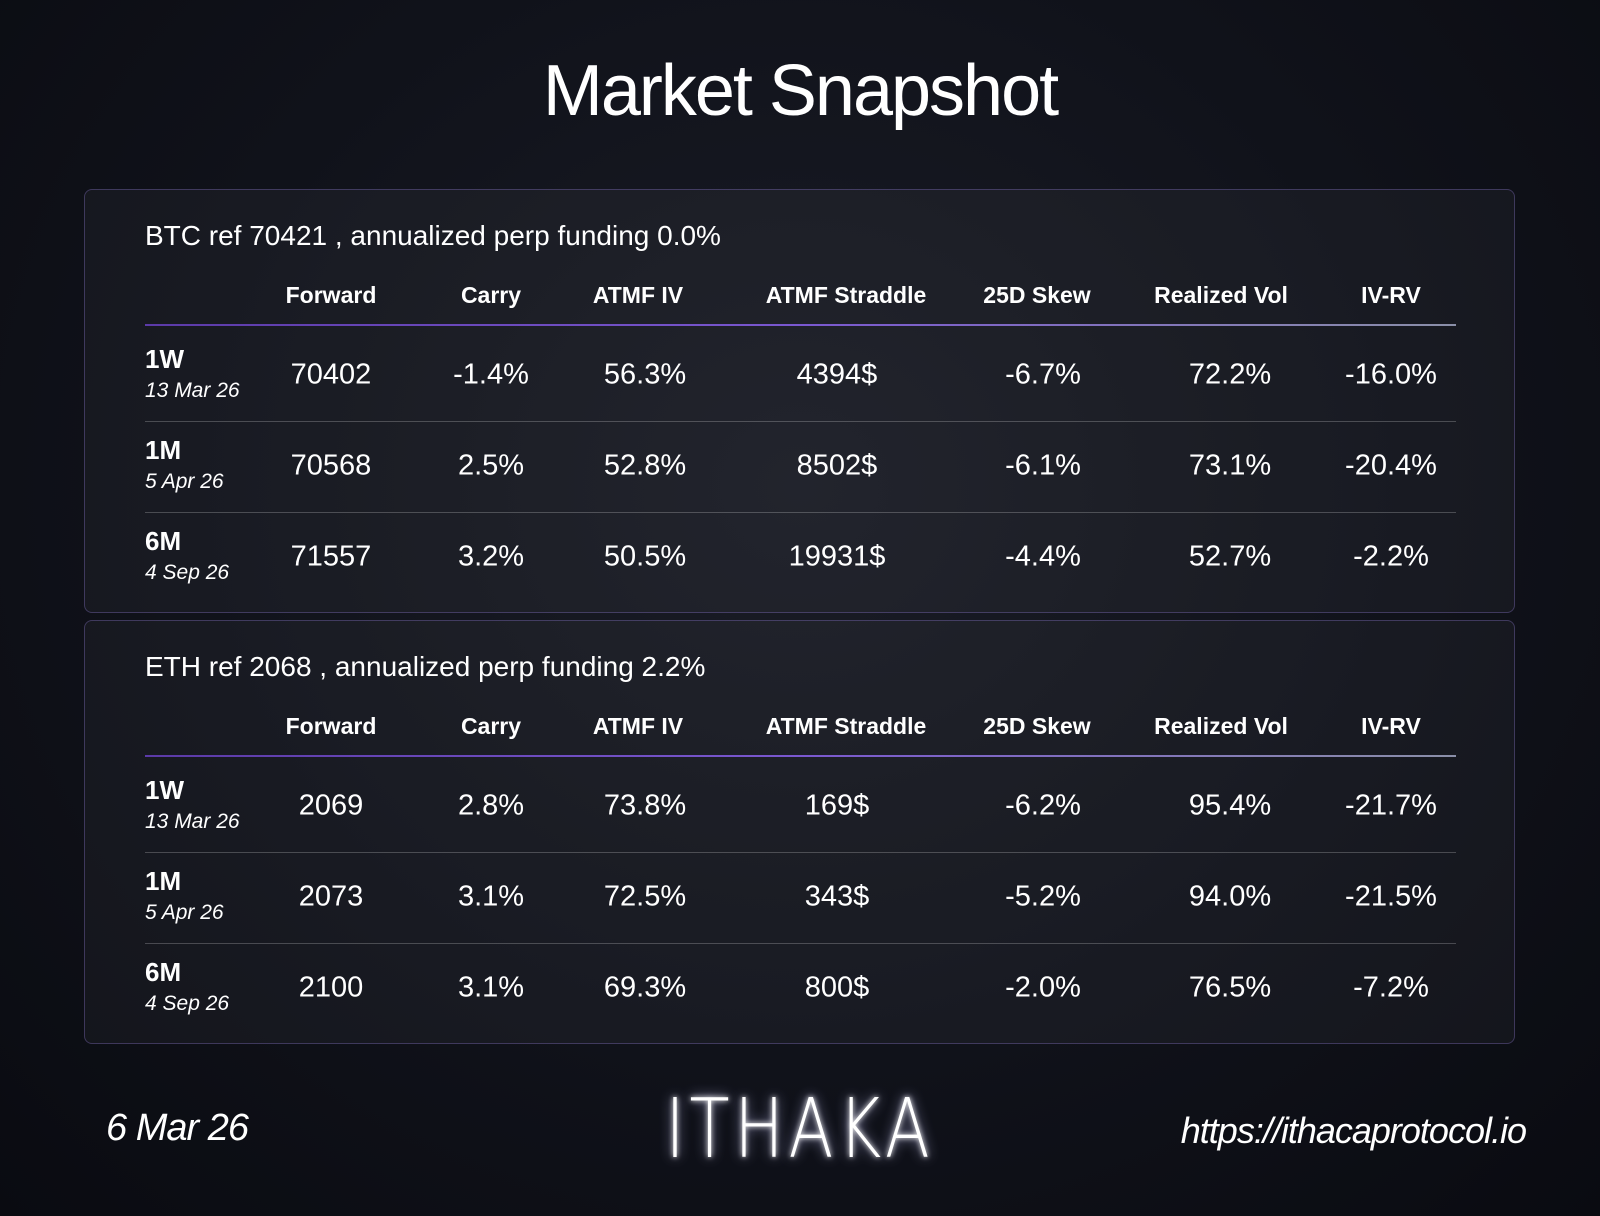  What do you see at coordinates (645, 465) in the screenshot?
I see `table-cell: 52.8%` at bounding box center [645, 465].